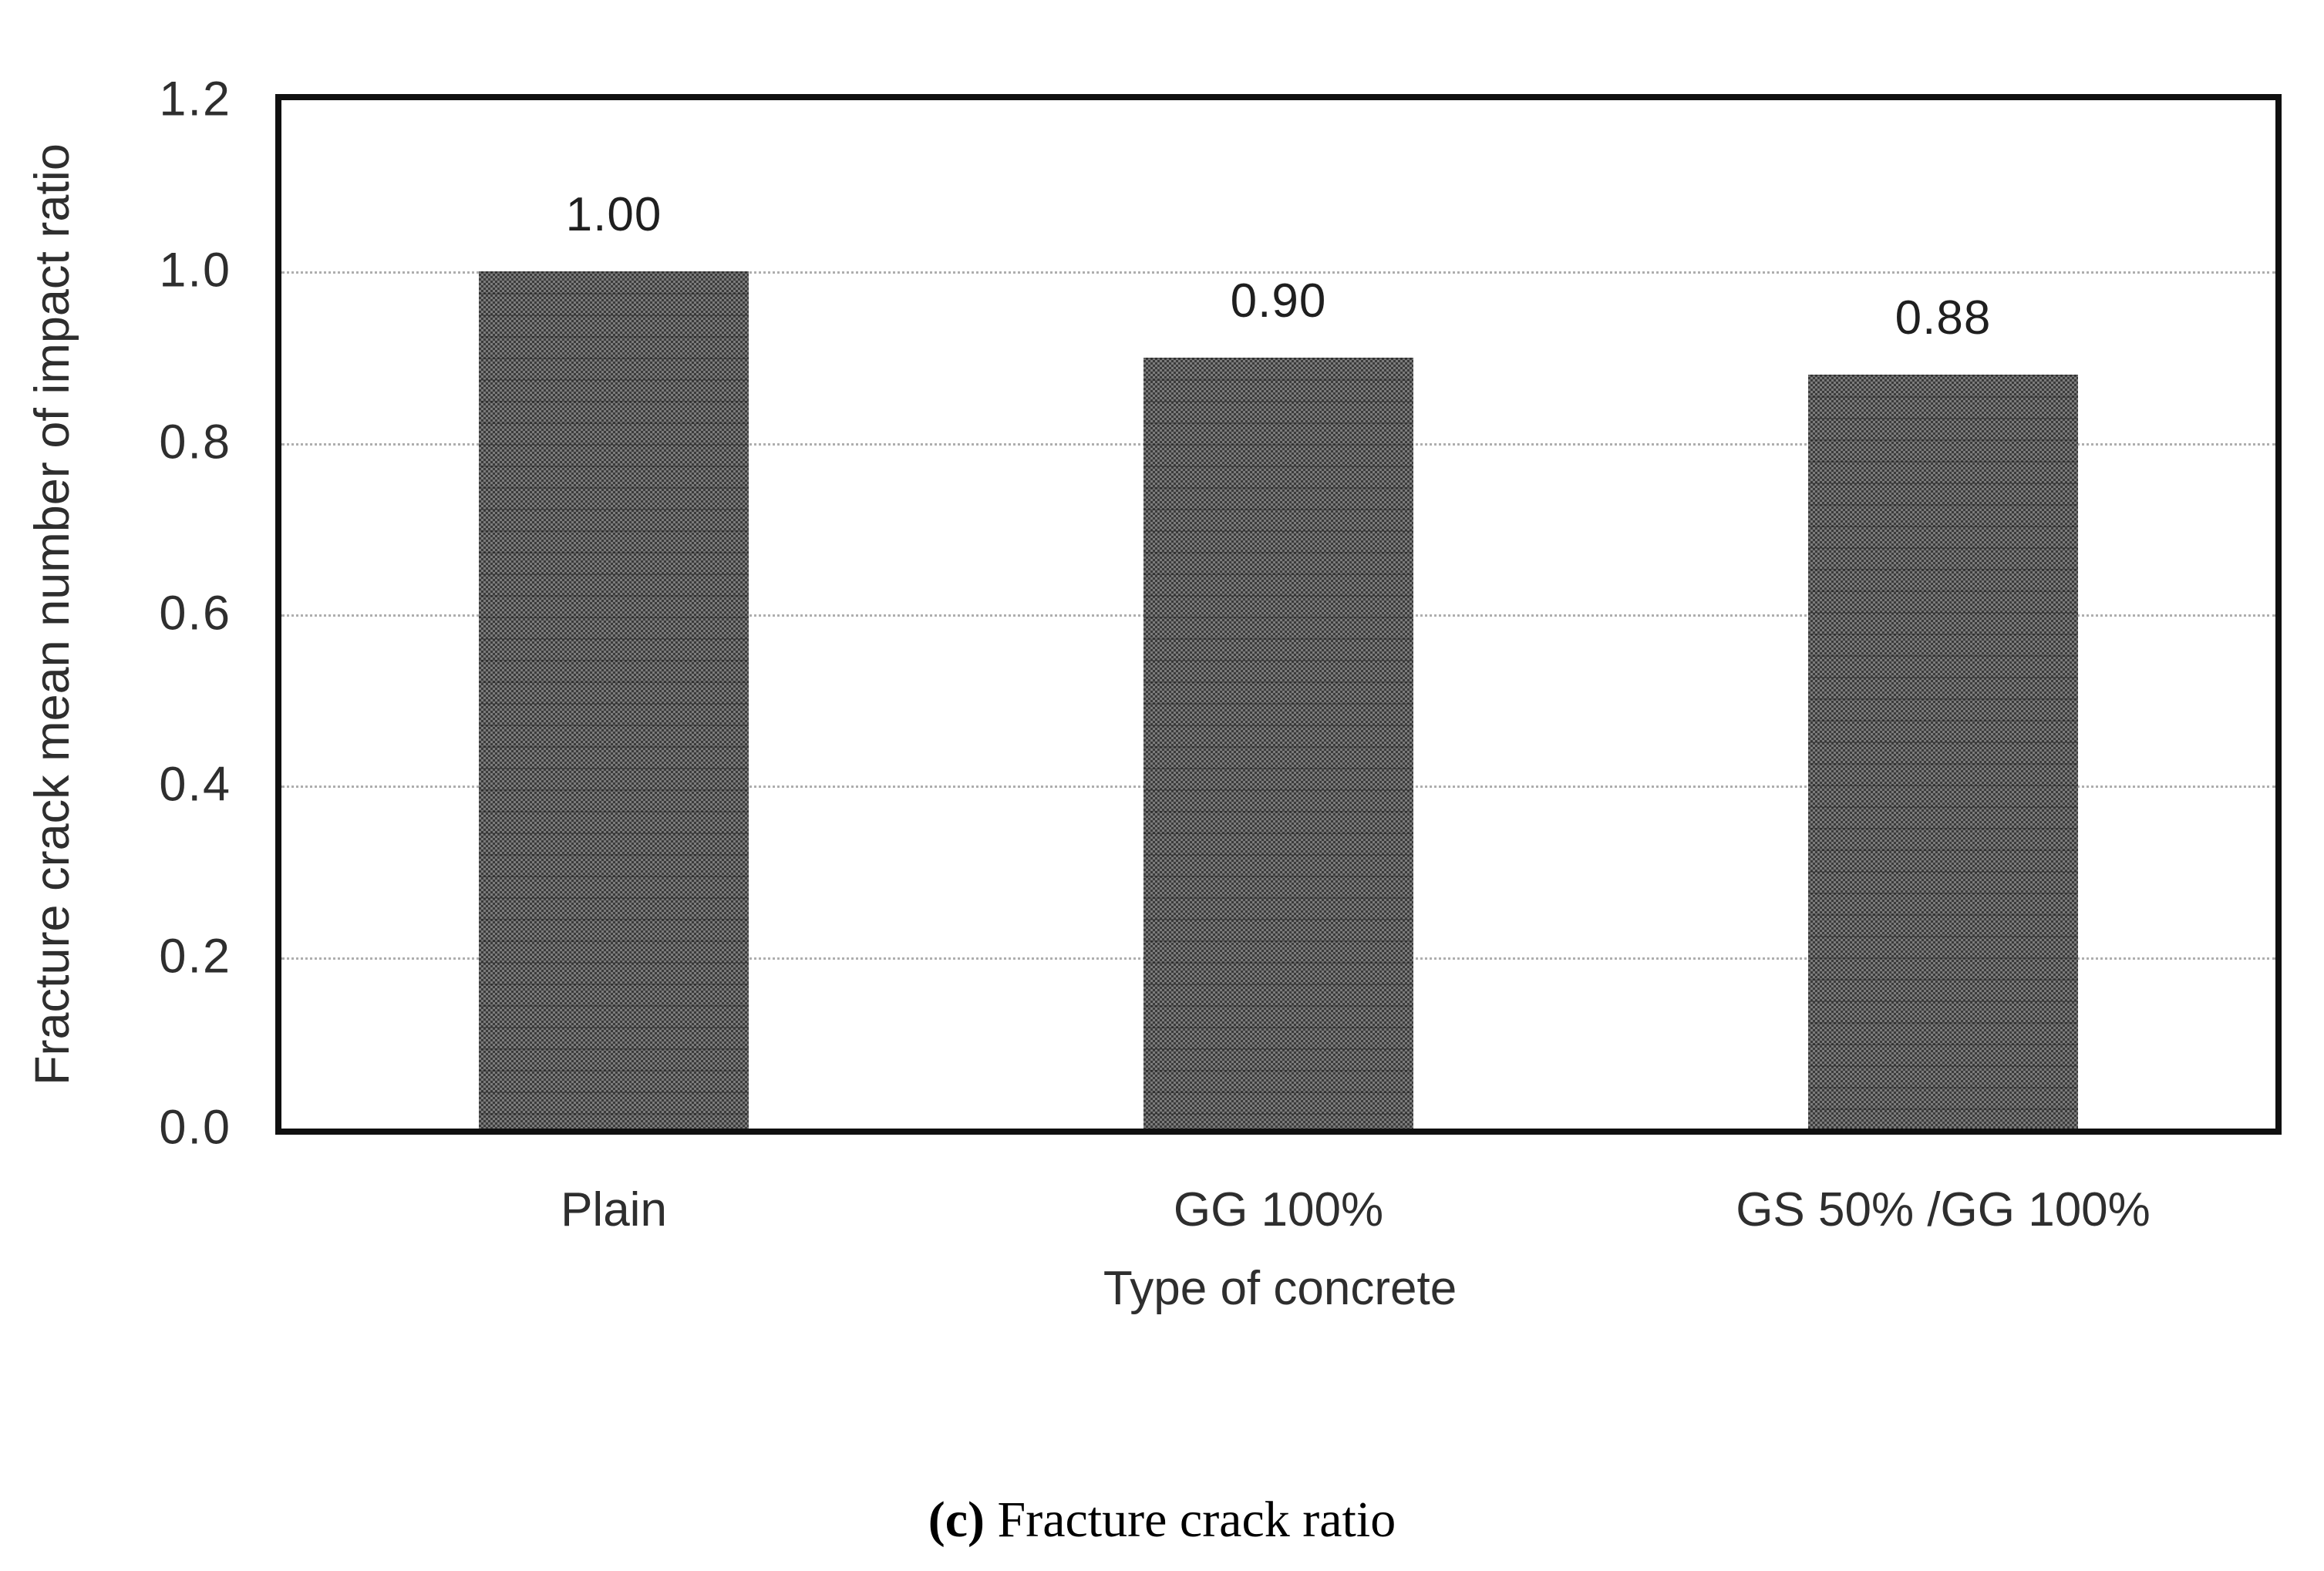 Image resolution: width=2324 pixels, height=1571 pixels. What do you see at coordinates (195, 270) in the screenshot?
I see `y-tick-label-1.0: 1.0` at bounding box center [195, 270].